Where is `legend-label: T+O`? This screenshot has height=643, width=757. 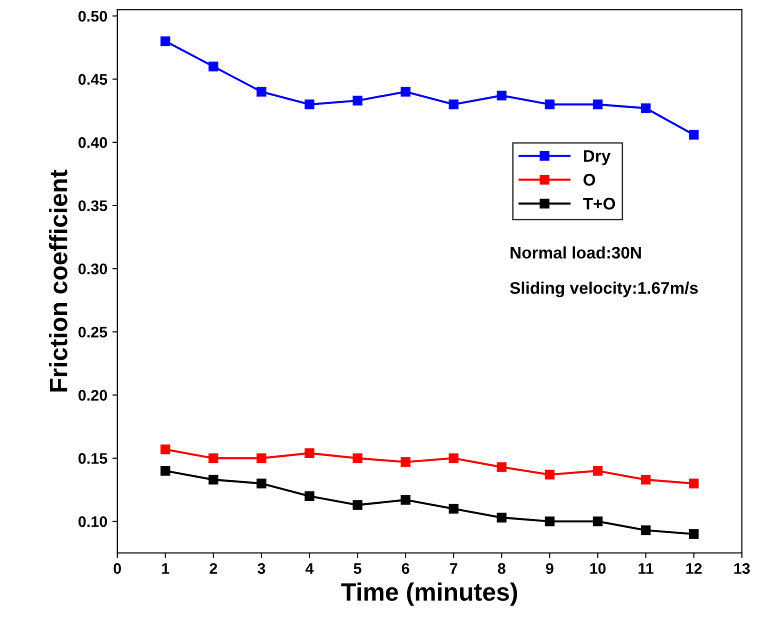 legend-label: T+O is located at coordinates (599, 204).